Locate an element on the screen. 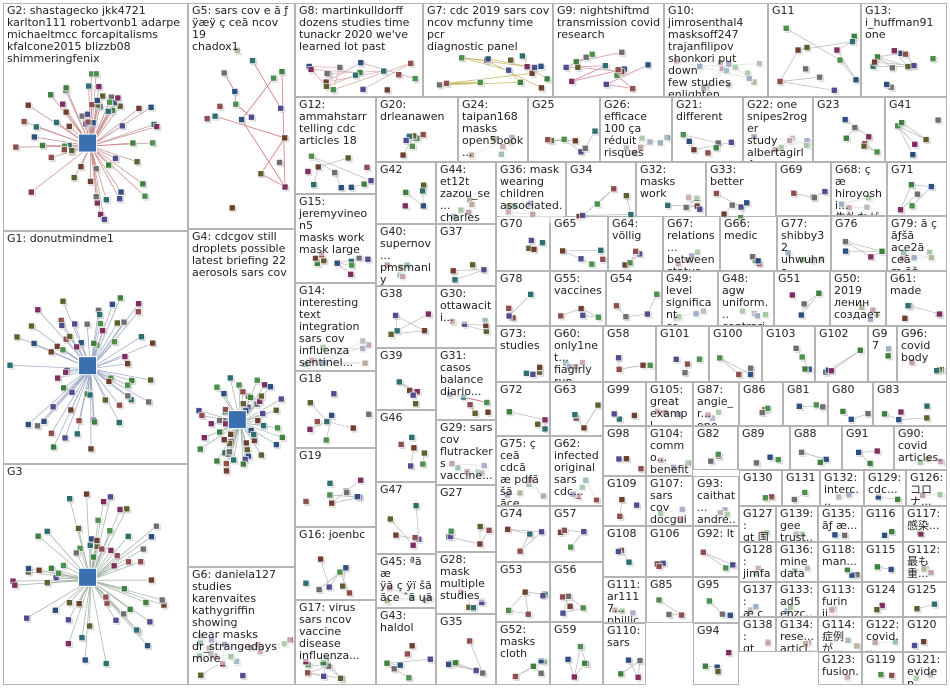 This screenshot has height=688, width=950. group-network-g98 is located at coordinates (630, 464).